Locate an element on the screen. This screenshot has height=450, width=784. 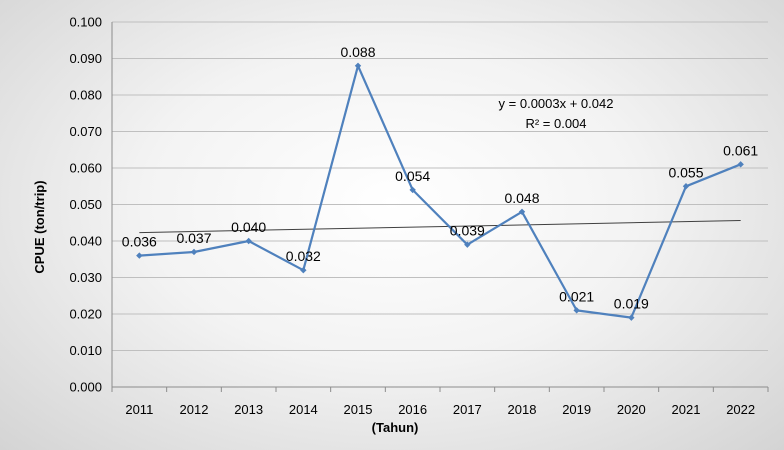
x-tick-label: 2011 is located at coordinates (139, 409).